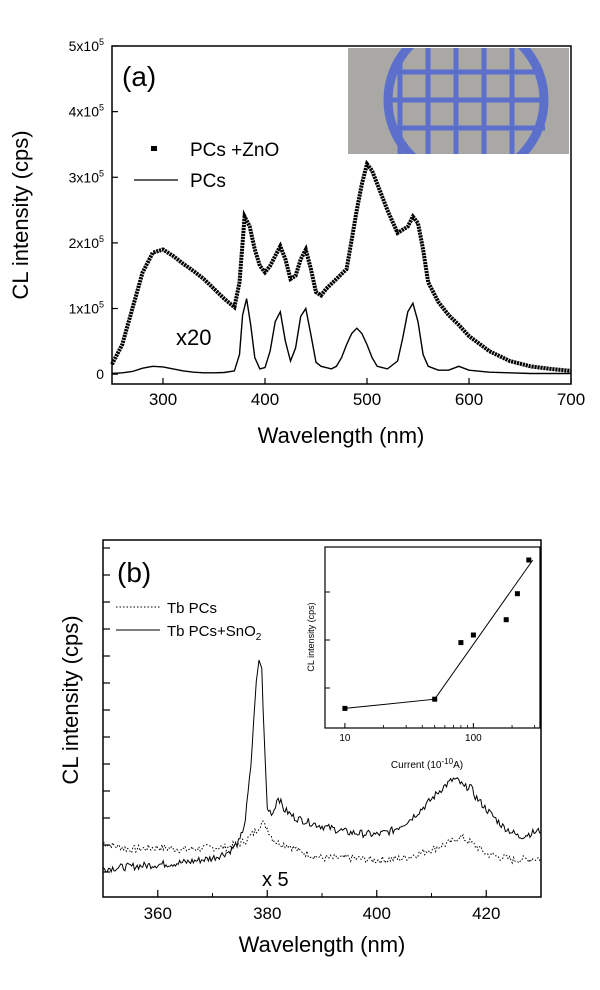  Describe the element at coordinates (469, 399) in the screenshot. I see `panel-a-x-tick-label: 600` at that location.